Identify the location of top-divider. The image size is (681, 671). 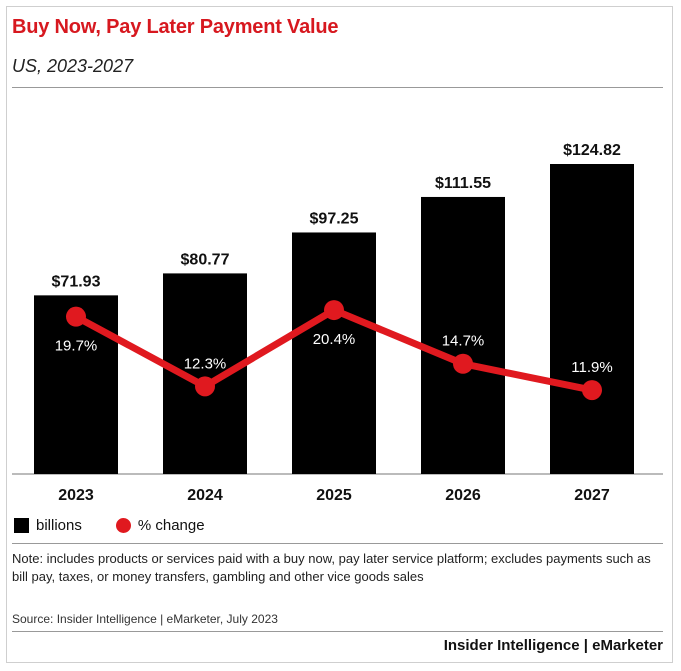
(337, 87).